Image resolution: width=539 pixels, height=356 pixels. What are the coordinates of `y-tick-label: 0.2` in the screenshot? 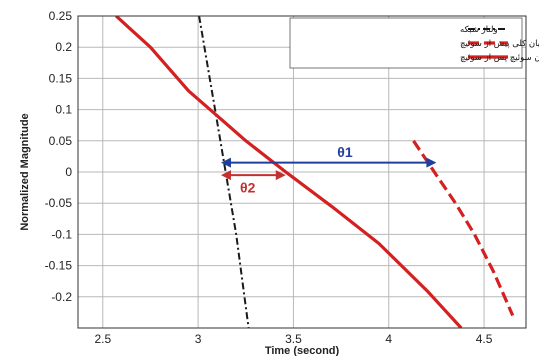 It's located at (63, 47).